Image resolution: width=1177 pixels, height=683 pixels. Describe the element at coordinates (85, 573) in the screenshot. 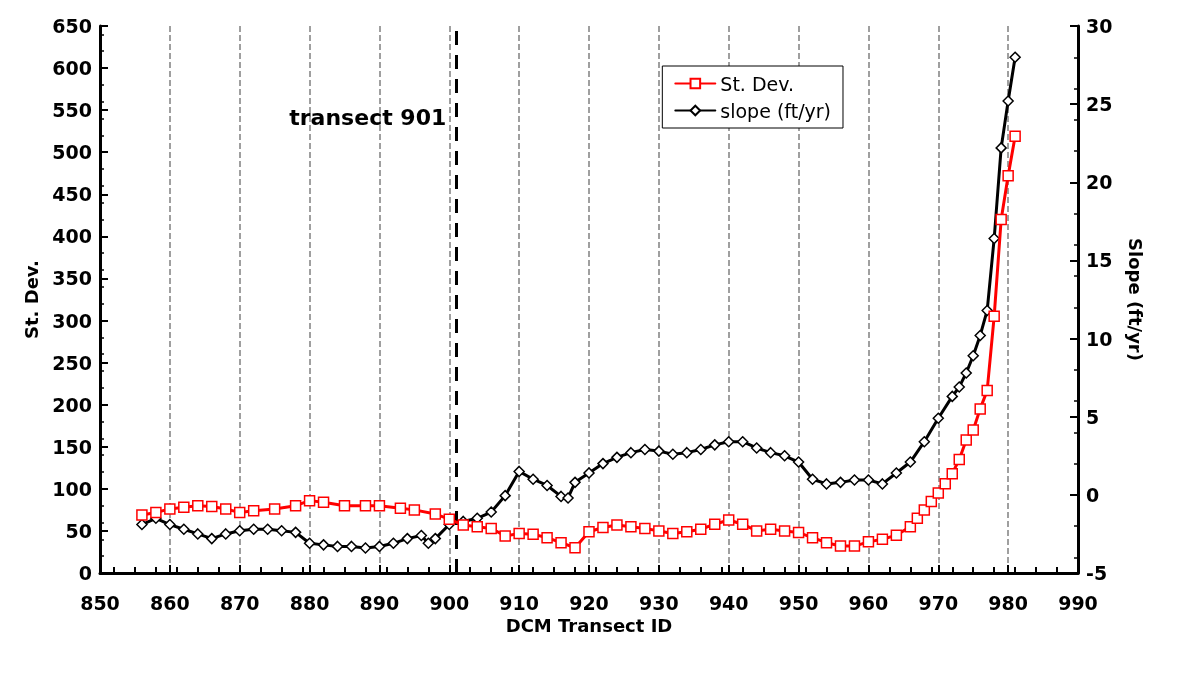

I see `y-tick-label: 0` at that location.